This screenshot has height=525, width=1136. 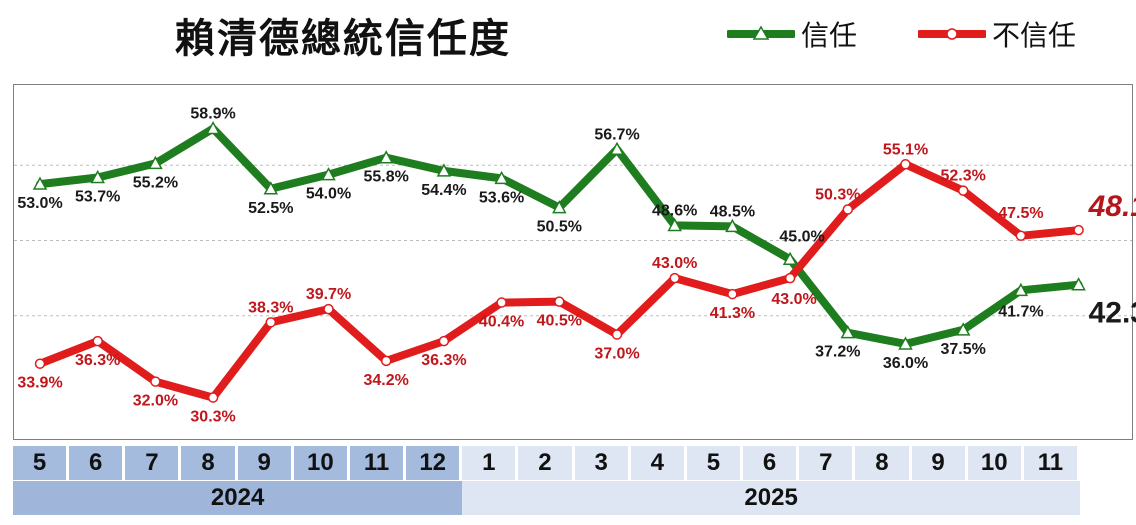 What do you see at coordinates (434, 463) in the screenshot?
I see `month-label-7: 12` at bounding box center [434, 463].